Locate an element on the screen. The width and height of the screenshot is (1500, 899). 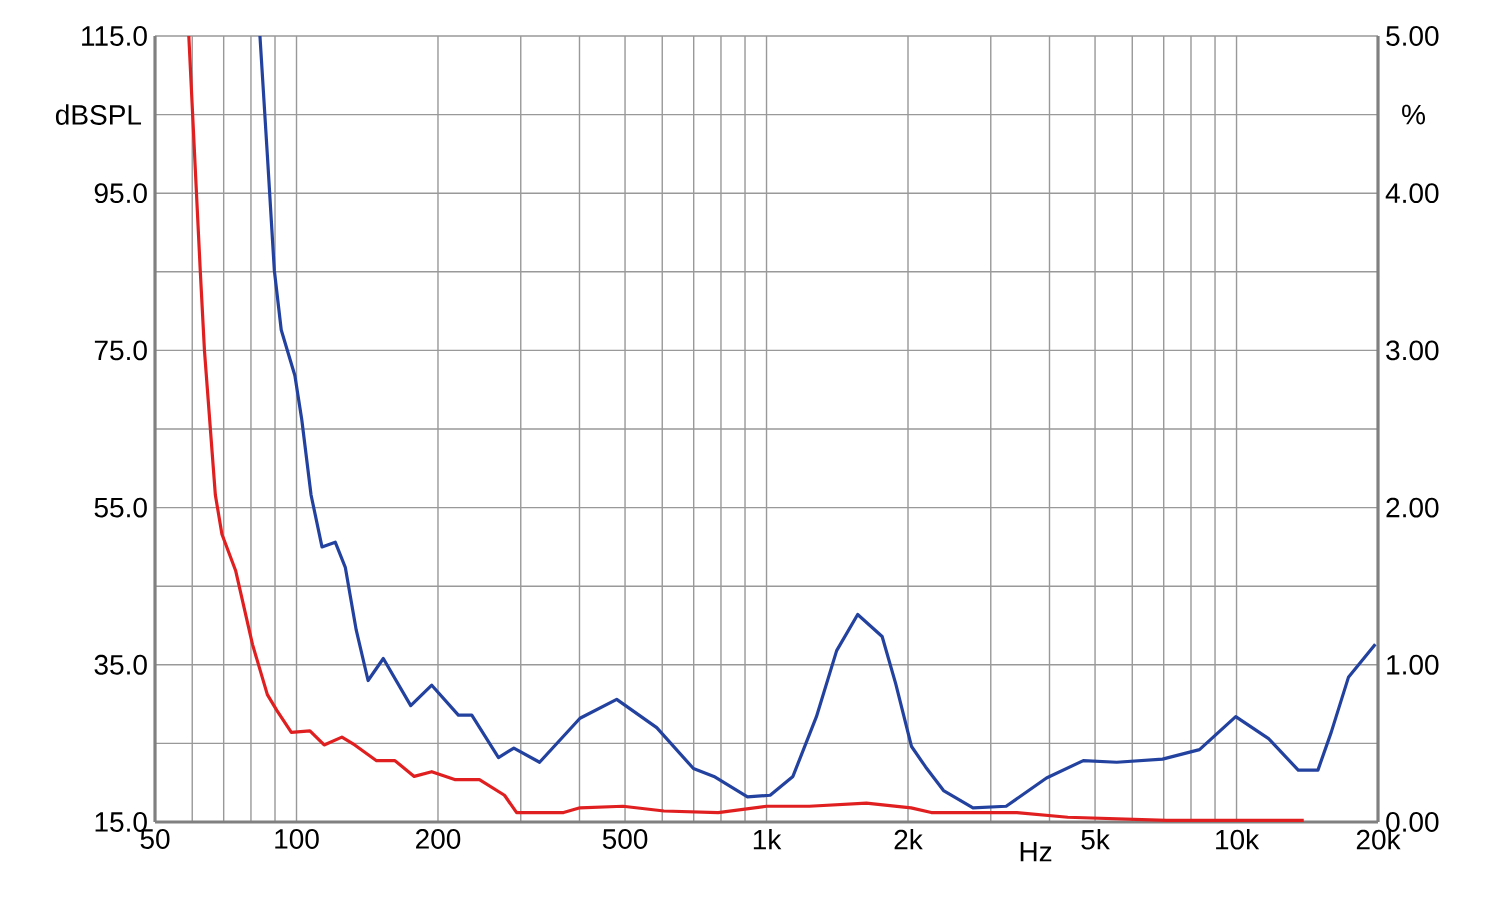
x-tick-label: 10k is located at coordinates (1238, 839).